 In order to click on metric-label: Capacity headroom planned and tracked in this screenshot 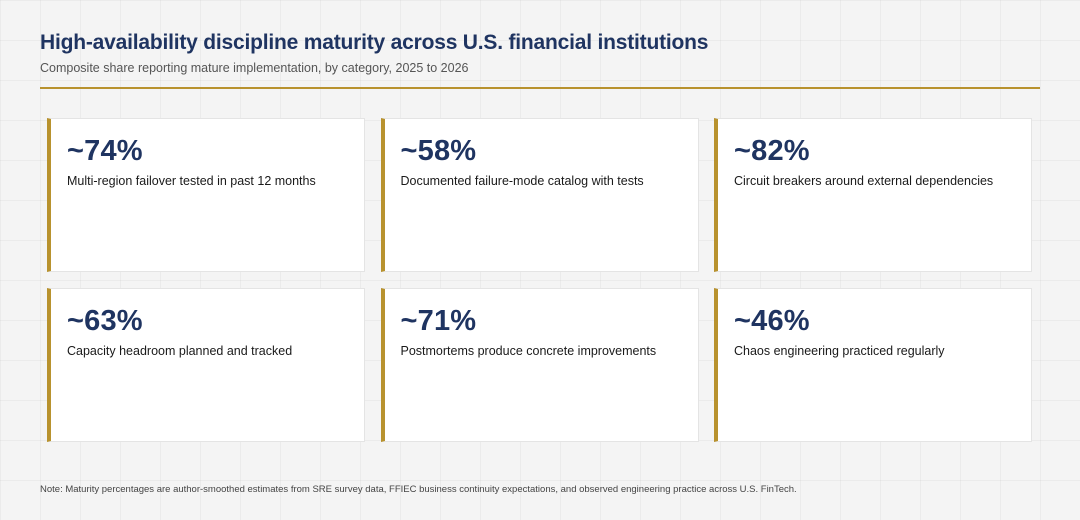, I will do `click(180, 351)`.